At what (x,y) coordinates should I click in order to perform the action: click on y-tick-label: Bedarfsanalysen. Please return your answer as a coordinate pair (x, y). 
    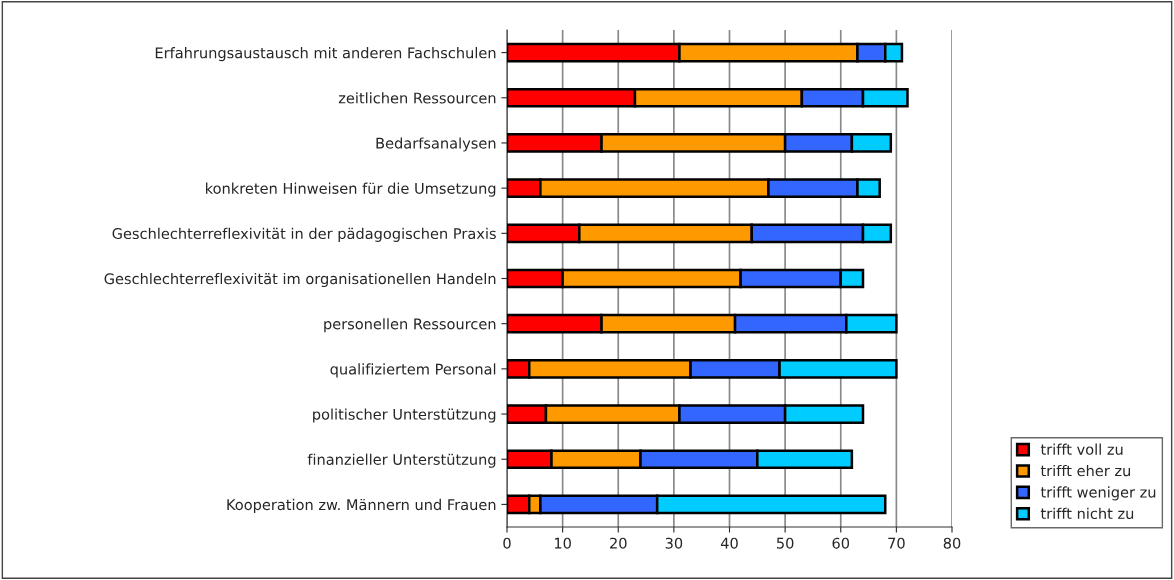
    Looking at the image, I should click on (436, 144).